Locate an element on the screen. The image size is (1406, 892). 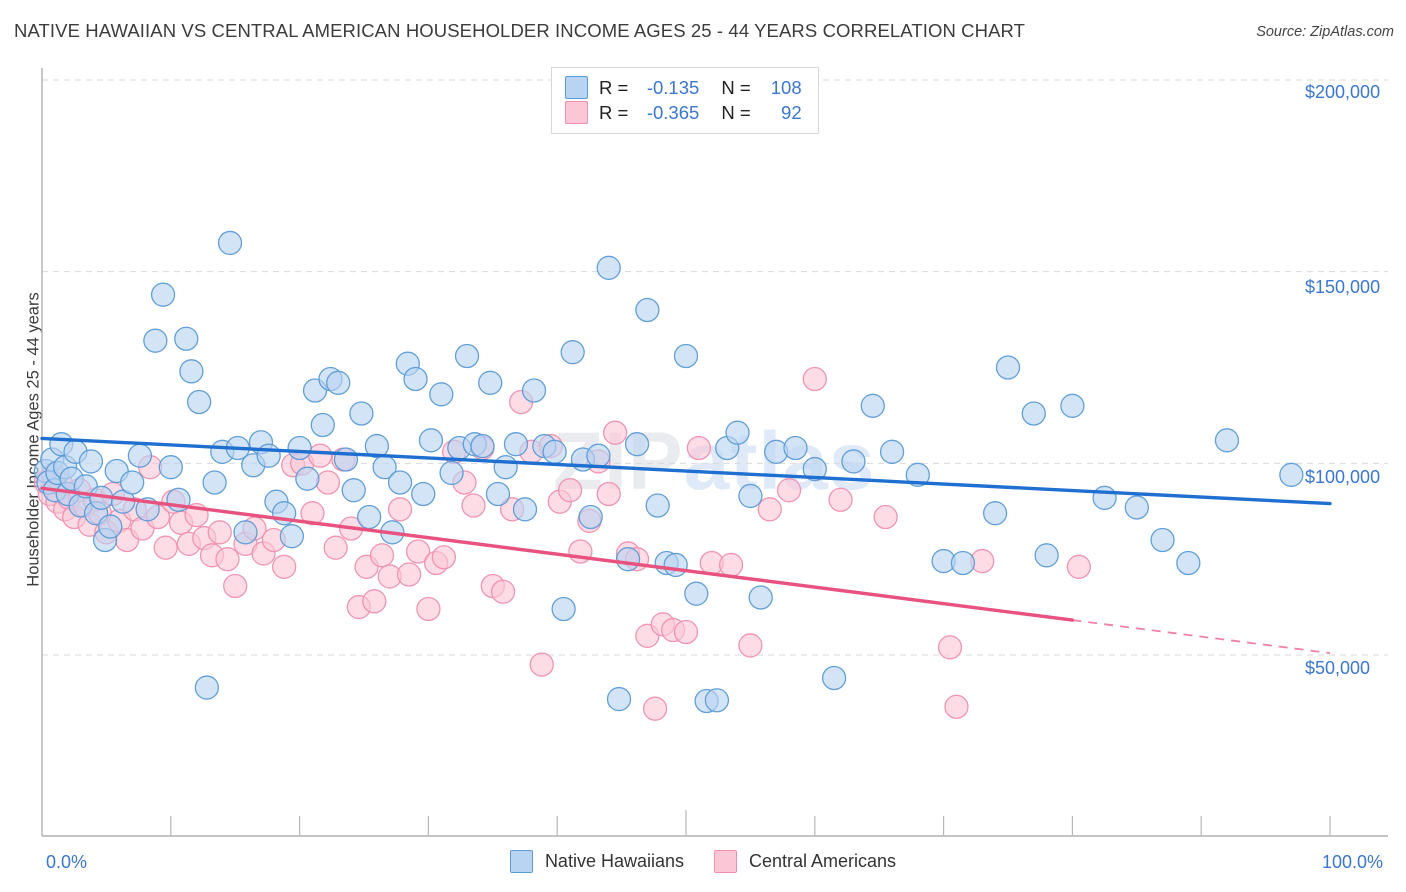
stats-n-key-pink: N = is located at coordinates (736, 112).